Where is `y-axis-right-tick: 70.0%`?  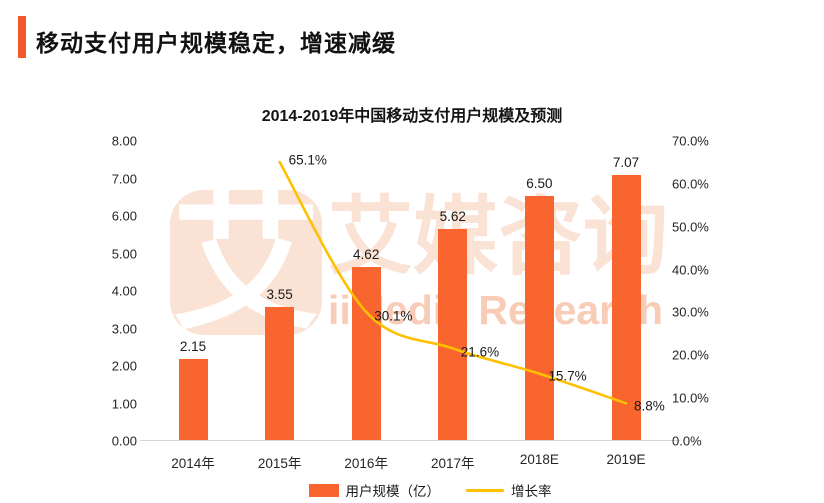 y-axis-right-tick: 70.0% is located at coordinates (690, 141).